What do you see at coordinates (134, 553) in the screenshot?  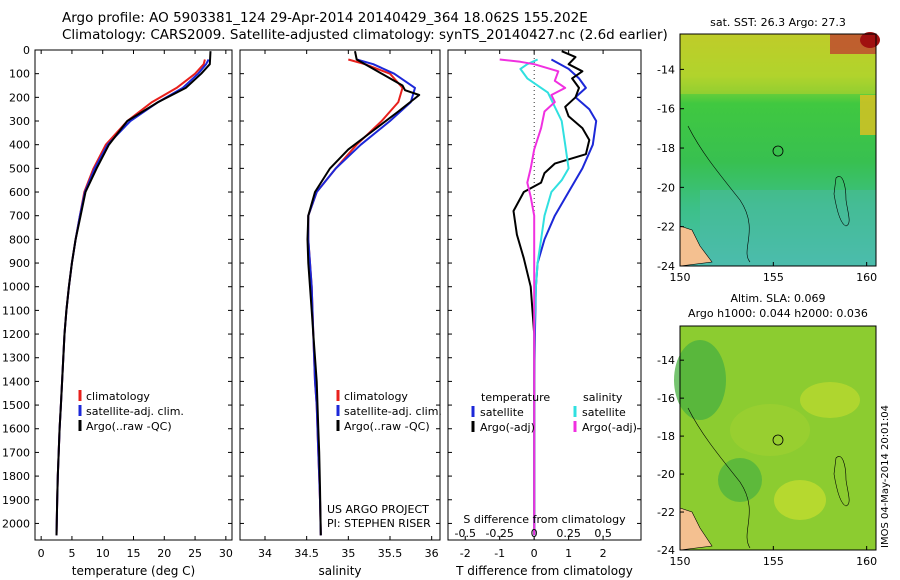 I see `temperature-x-tick-label: 15` at bounding box center [134, 553].